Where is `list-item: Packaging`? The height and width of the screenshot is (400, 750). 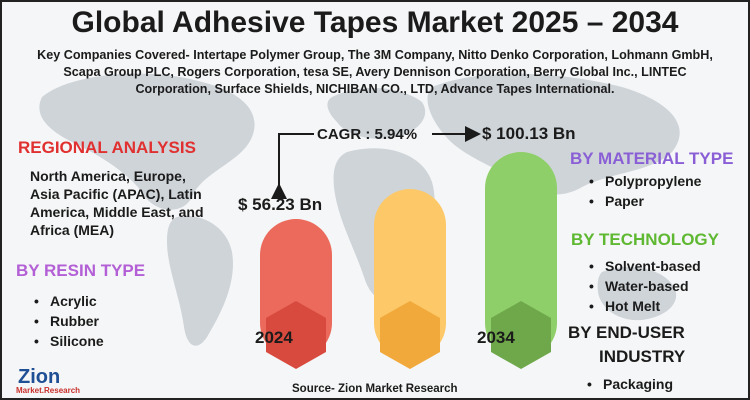
list-item: Packaging is located at coordinates (629, 384).